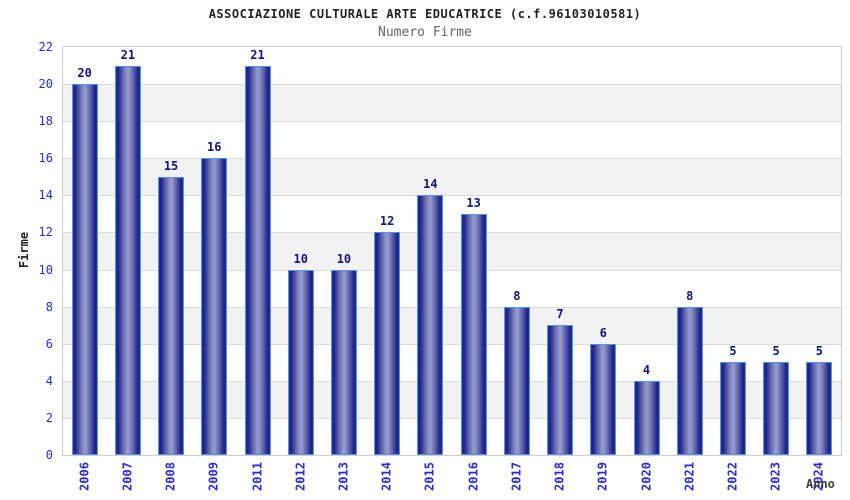  I want to click on x-tick-label-2008: 2008, so click(170, 476).